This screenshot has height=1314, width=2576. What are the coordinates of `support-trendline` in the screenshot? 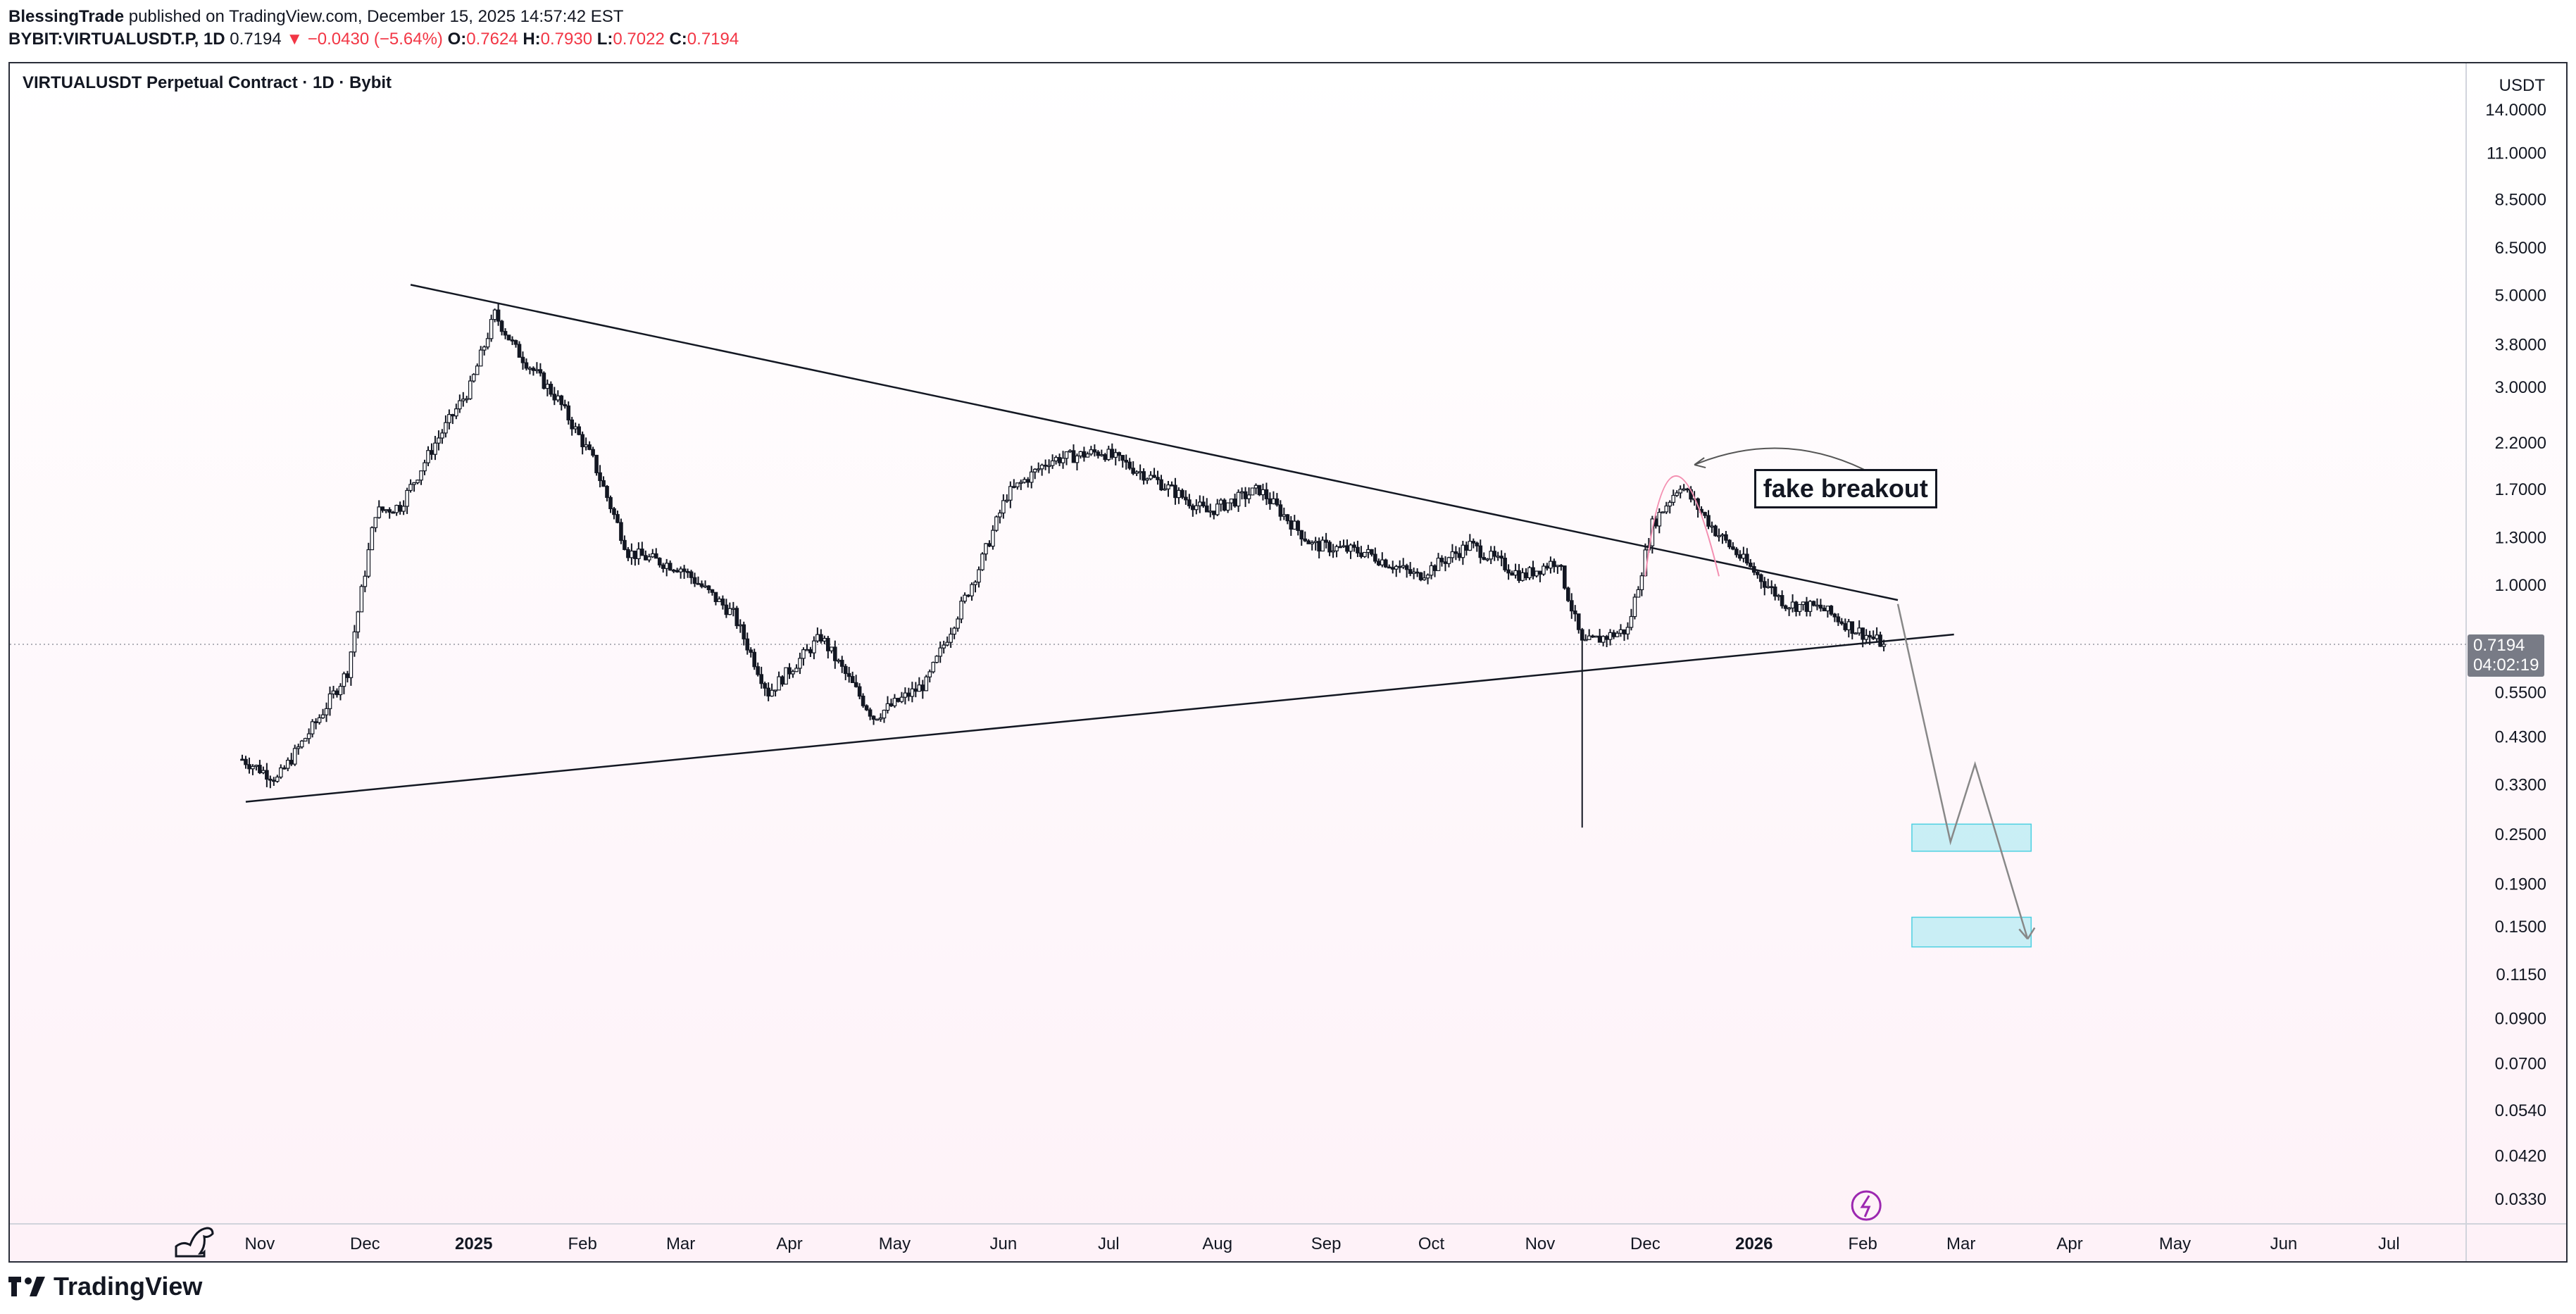 It's located at (1099, 718).